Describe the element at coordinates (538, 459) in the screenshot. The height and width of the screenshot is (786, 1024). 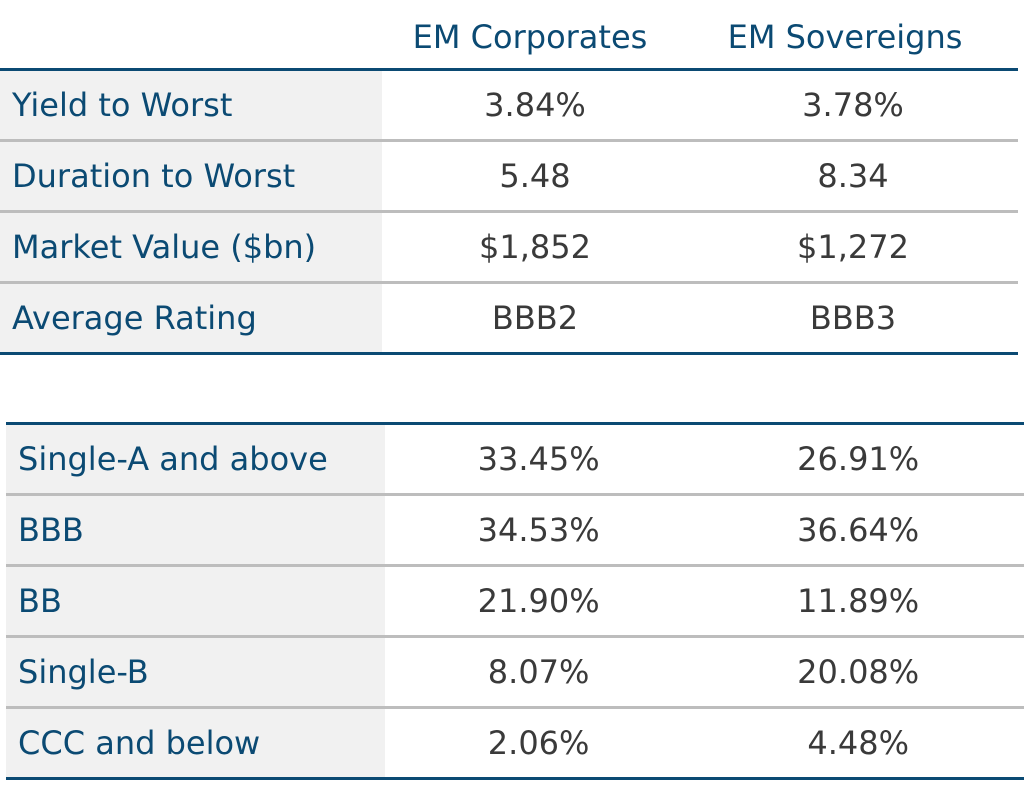
I see `corporates-value: 33.45%` at that location.